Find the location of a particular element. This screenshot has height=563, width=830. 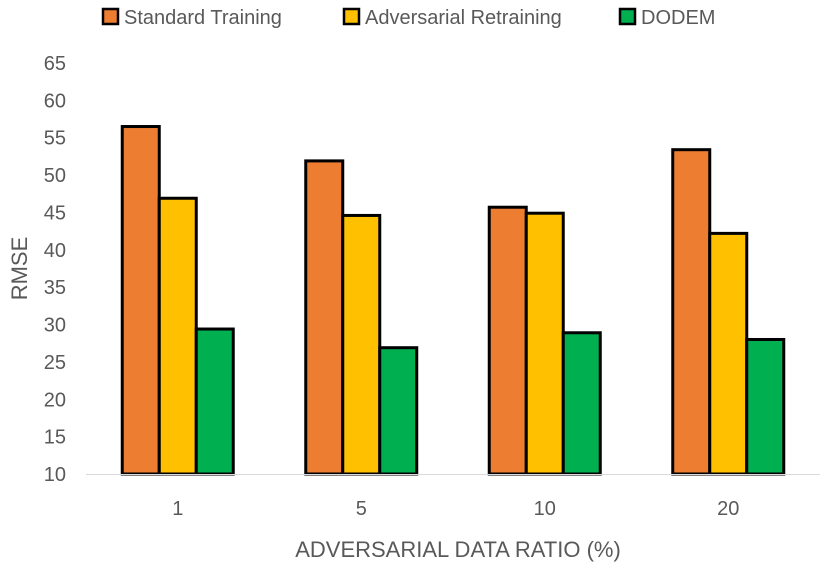

x-tick-label: 1 is located at coordinates (177, 509).